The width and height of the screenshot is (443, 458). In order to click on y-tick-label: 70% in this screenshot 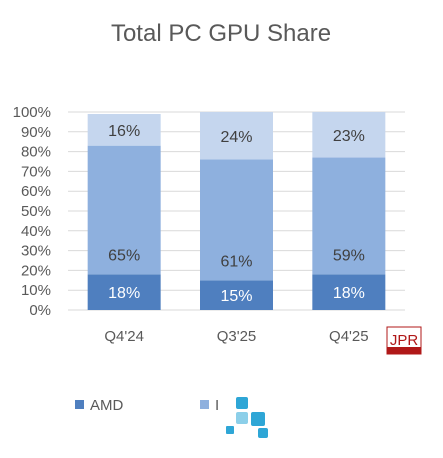, I will do `click(36, 171)`.